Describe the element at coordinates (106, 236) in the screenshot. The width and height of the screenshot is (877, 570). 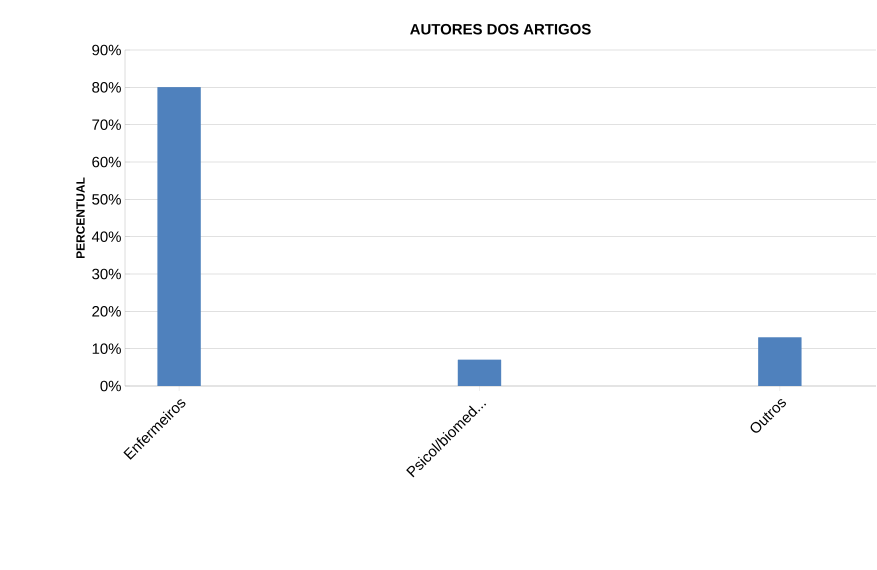
I see `y-tick-label: 40%` at that location.